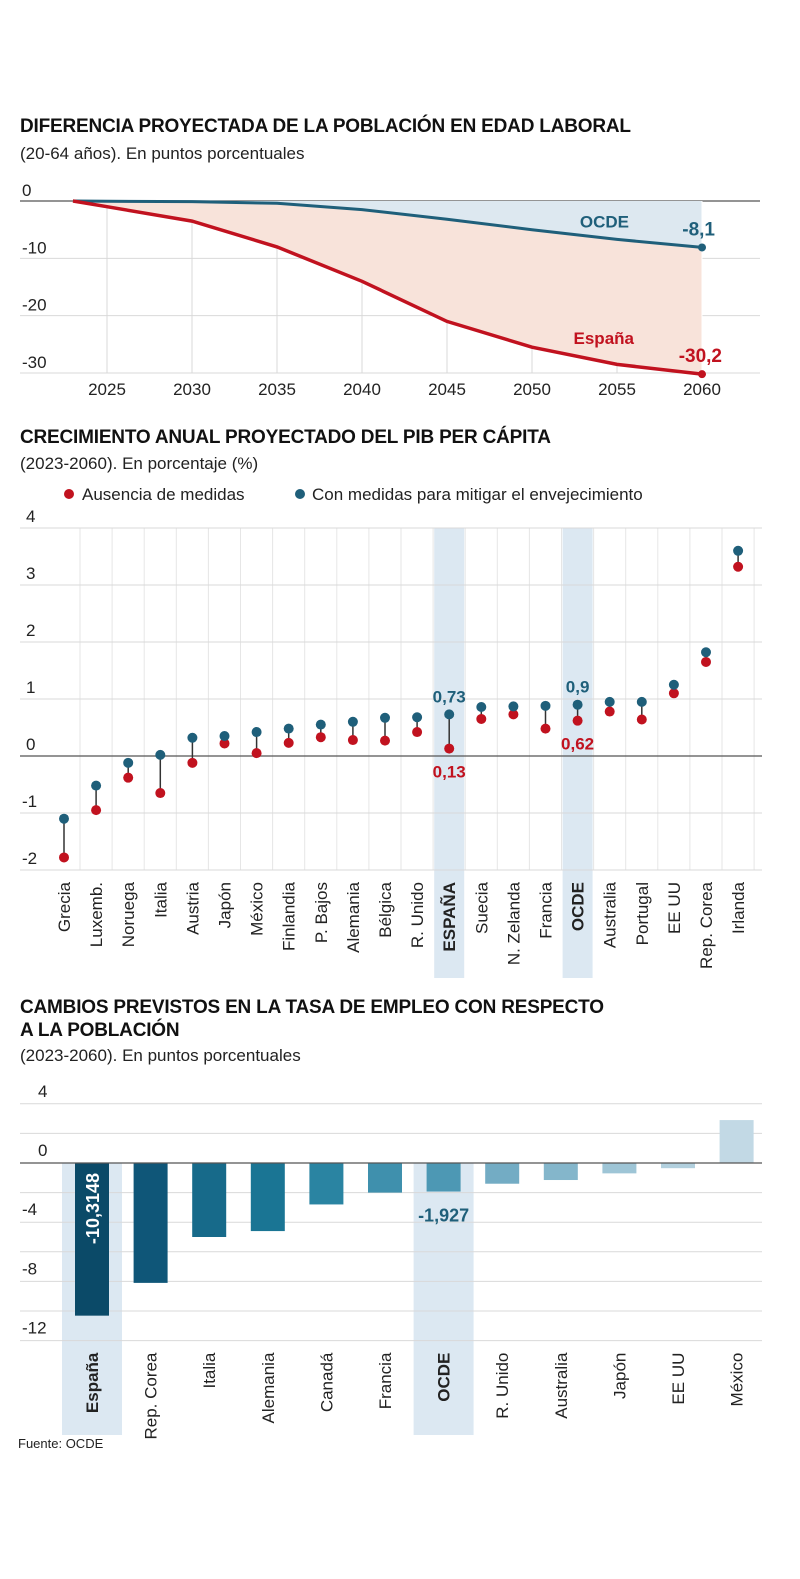 The height and width of the screenshot is (1579, 800). I want to click on category-label: Canadá, so click(326, 1382).